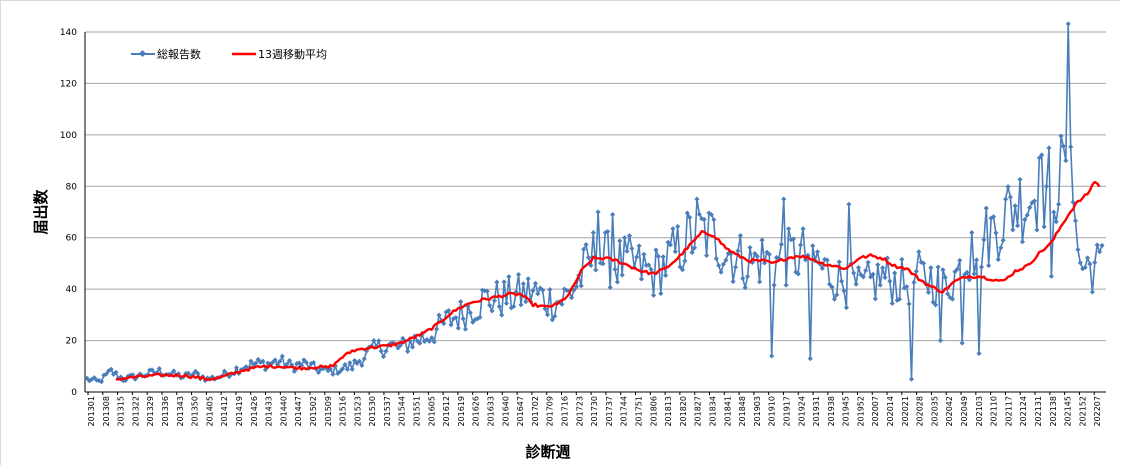 The height and width of the screenshot is (466, 1121). Describe the element at coordinates (934, 411) in the screenshot. I see `x-tick-label: 202035` at that location.